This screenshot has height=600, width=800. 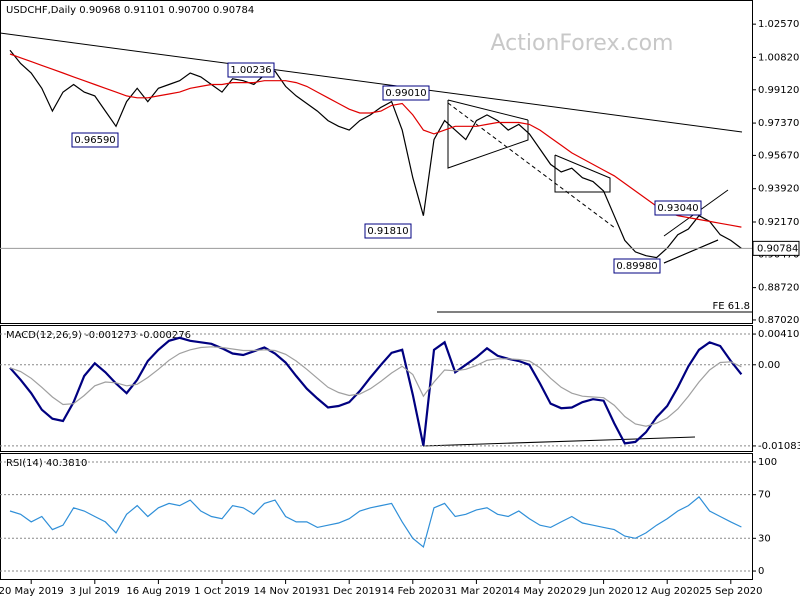 What do you see at coordinates (604, 591) in the screenshot?
I see `x-tick-label: 29 Jun 2020` at bounding box center [604, 591].